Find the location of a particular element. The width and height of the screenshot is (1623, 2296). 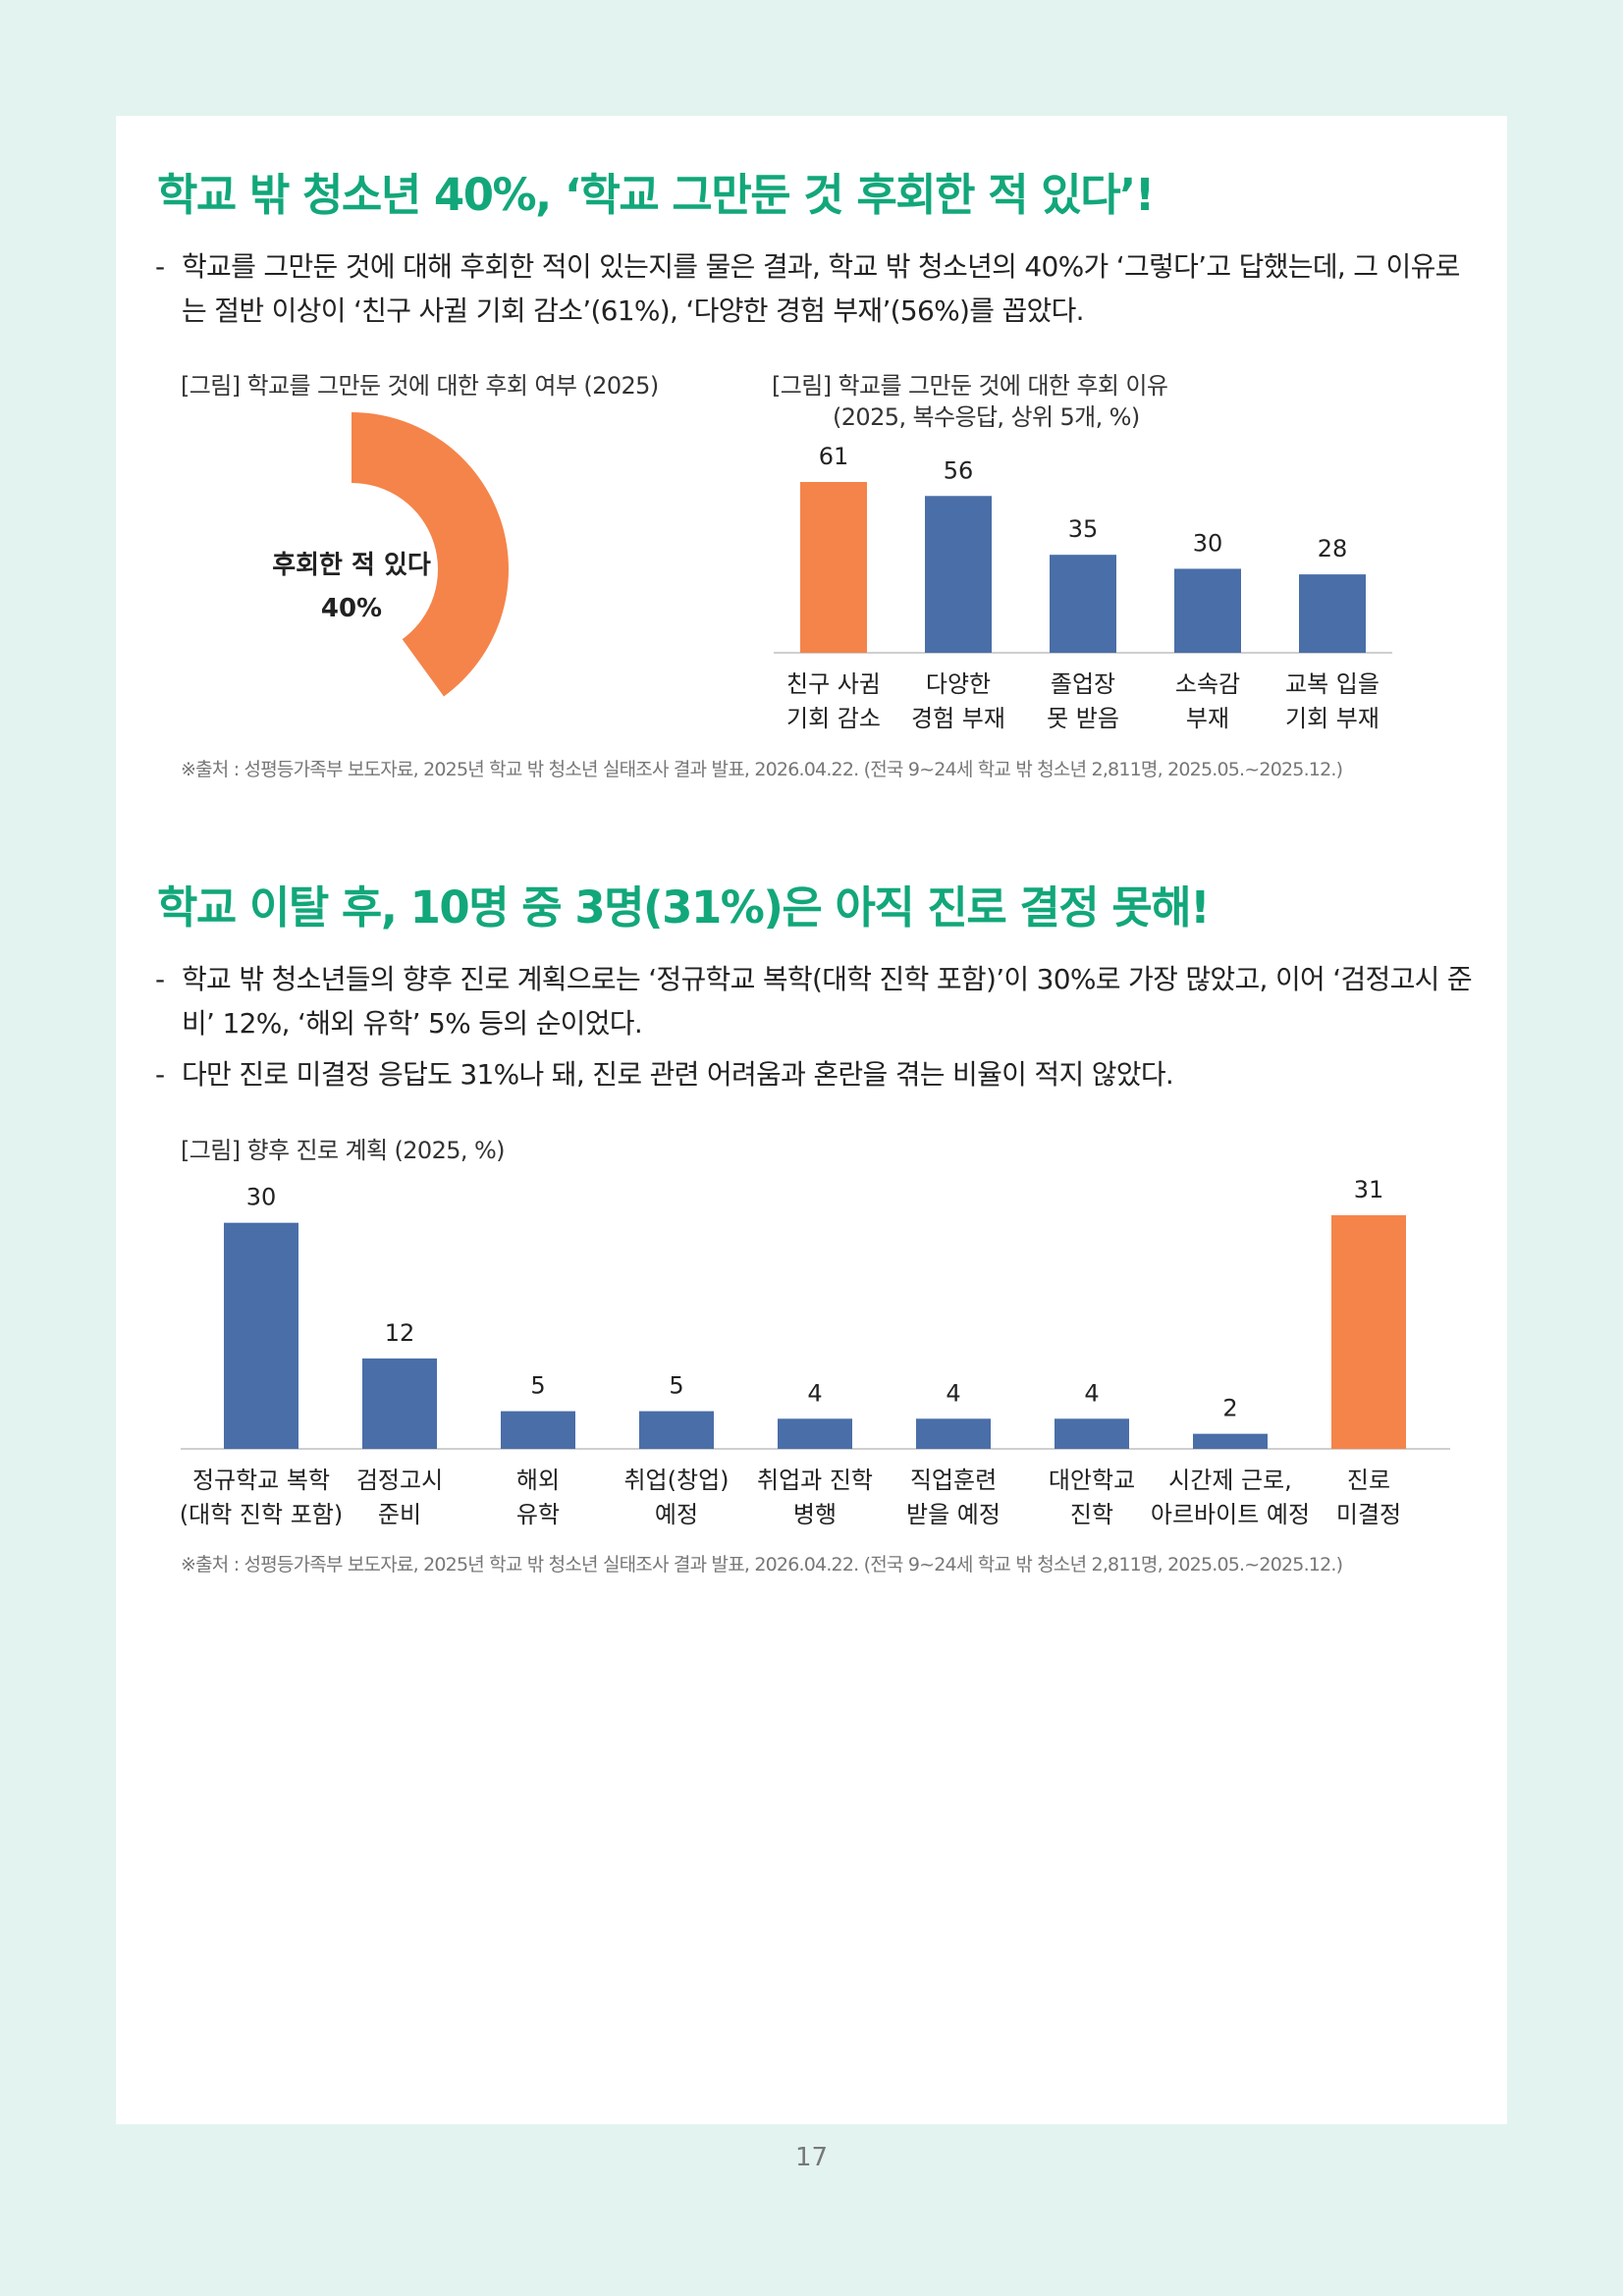

reason-chart-category-label: 다양한 is located at coordinates (958, 684).